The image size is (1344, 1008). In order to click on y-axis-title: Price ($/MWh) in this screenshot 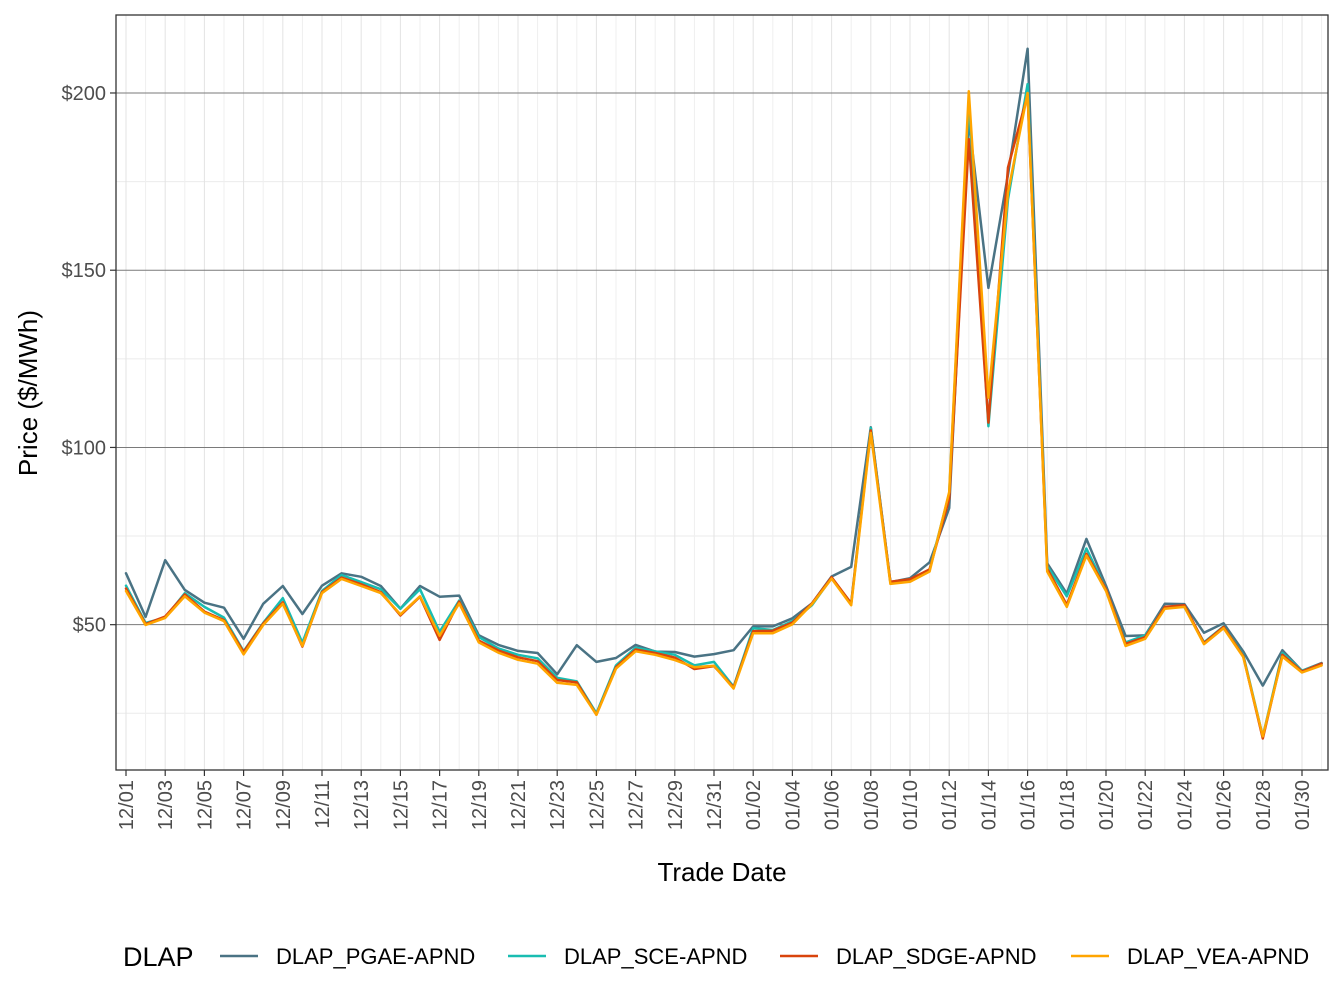, I will do `click(28, 393)`.